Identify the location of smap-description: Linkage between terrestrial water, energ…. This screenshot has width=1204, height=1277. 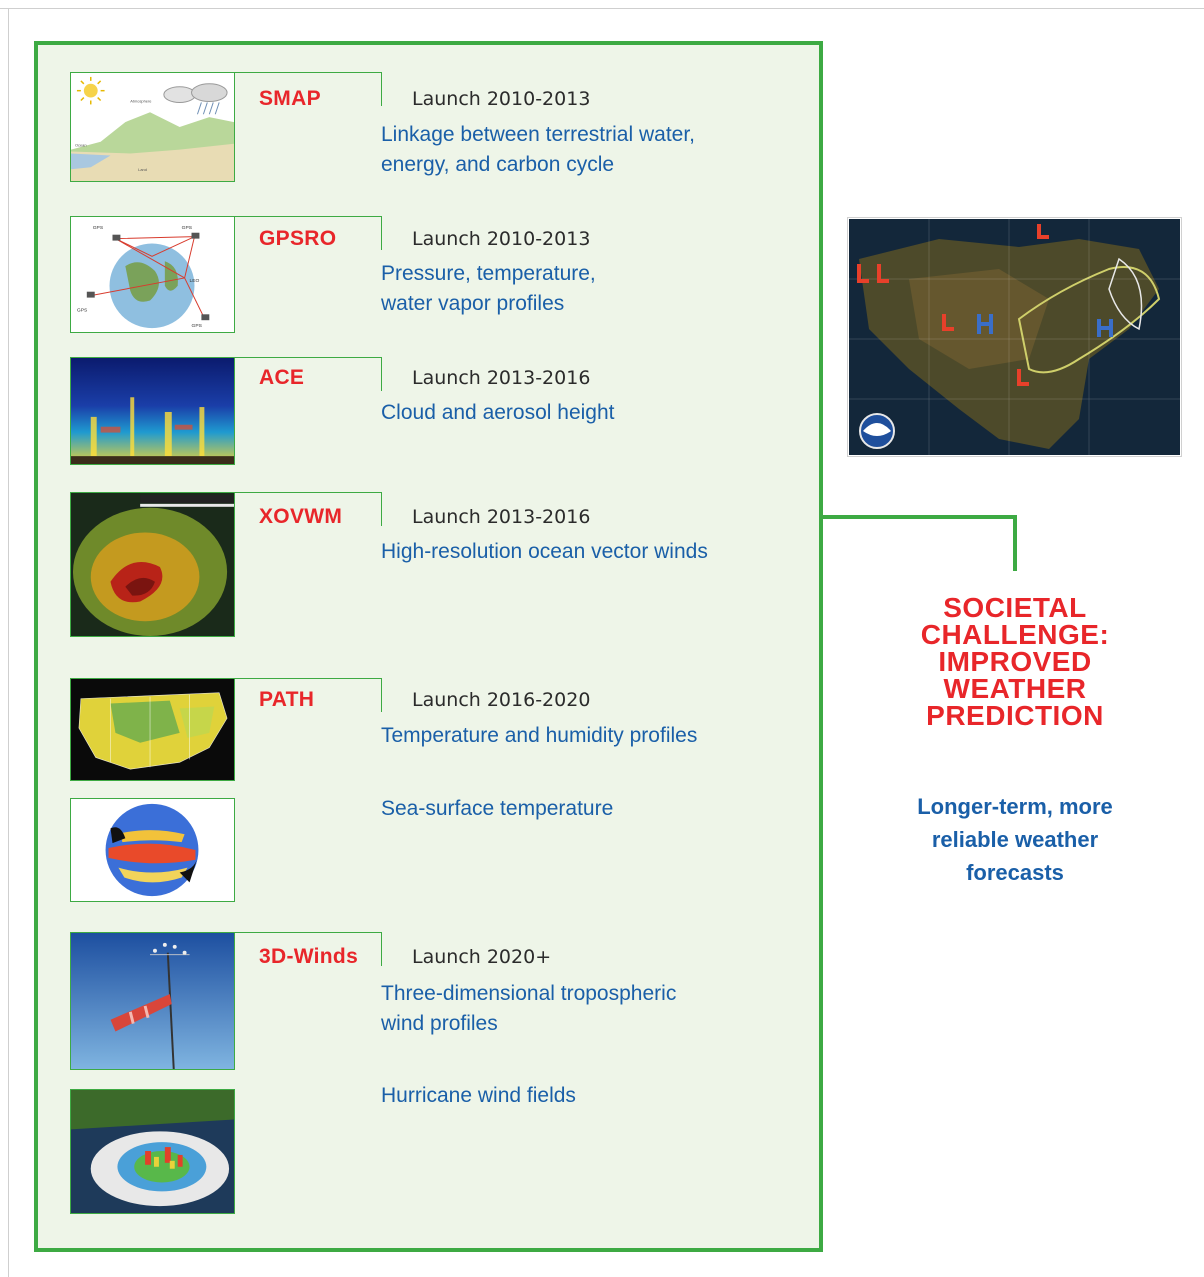
(538, 149).